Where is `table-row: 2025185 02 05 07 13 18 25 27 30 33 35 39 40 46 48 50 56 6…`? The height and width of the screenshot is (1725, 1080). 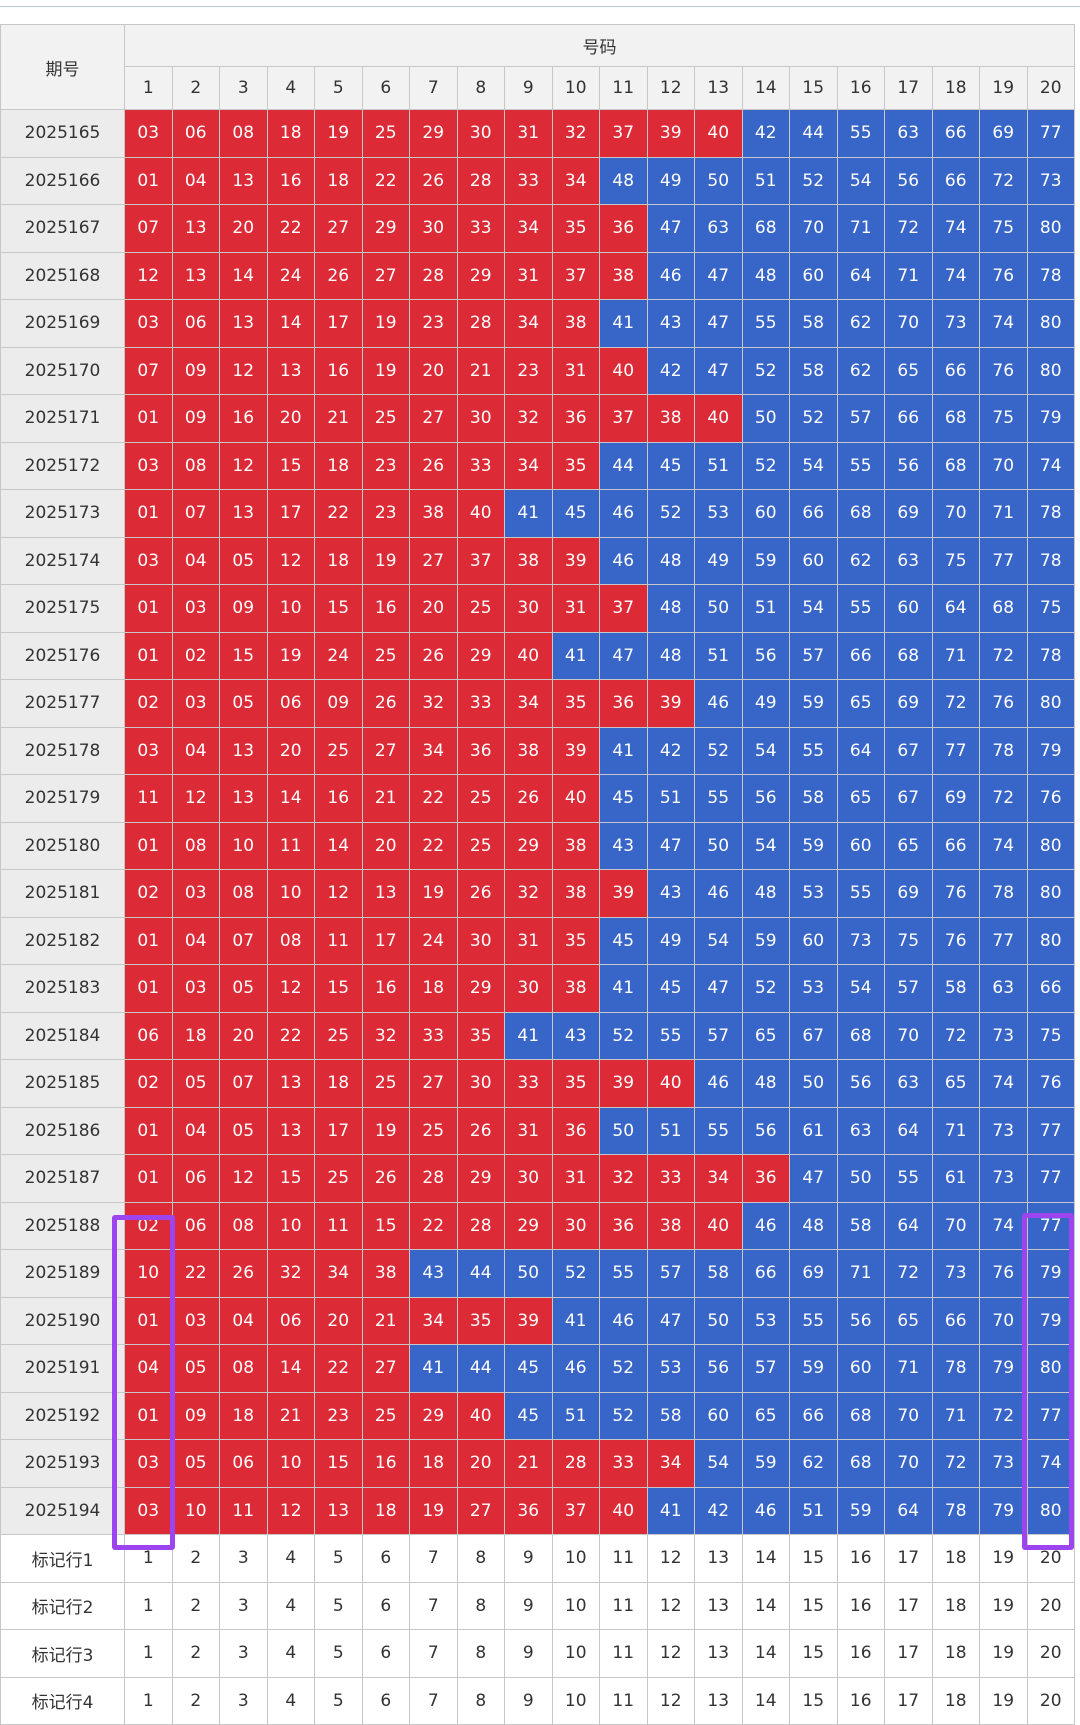
table-row: 2025185 02 05 07 13 18 25 27 30 33 35 39 40 46 48 50 56 6… is located at coordinates (537, 1083).